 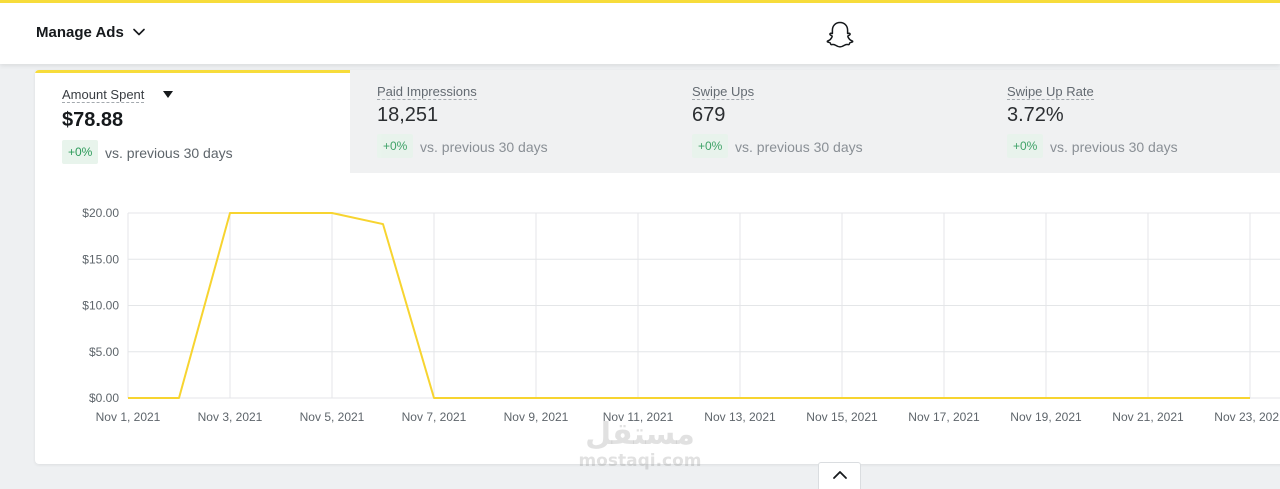 What do you see at coordinates (100, 259) in the screenshot?
I see `y-tick-label: $15.00` at bounding box center [100, 259].